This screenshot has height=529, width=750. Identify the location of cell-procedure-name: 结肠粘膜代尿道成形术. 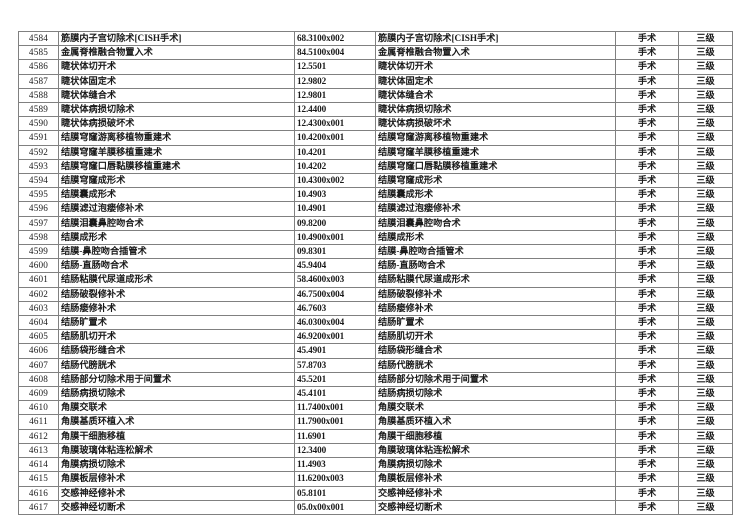
(176, 280).